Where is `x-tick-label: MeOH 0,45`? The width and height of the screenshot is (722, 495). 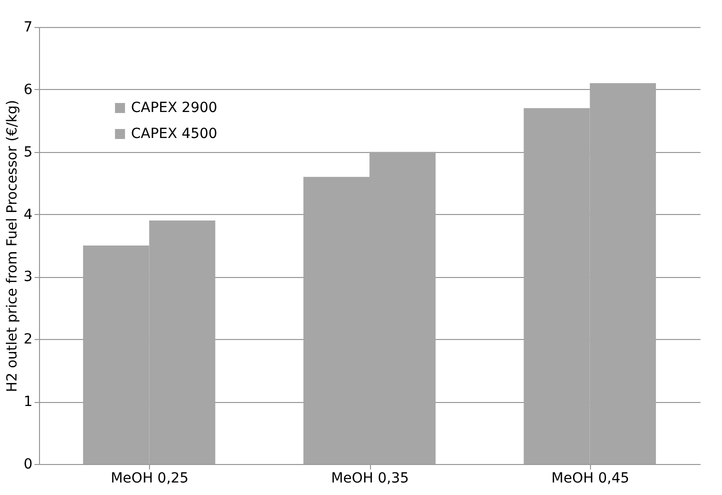
x-tick-label: MeOH 0,45 is located at coordinates (590, 478).